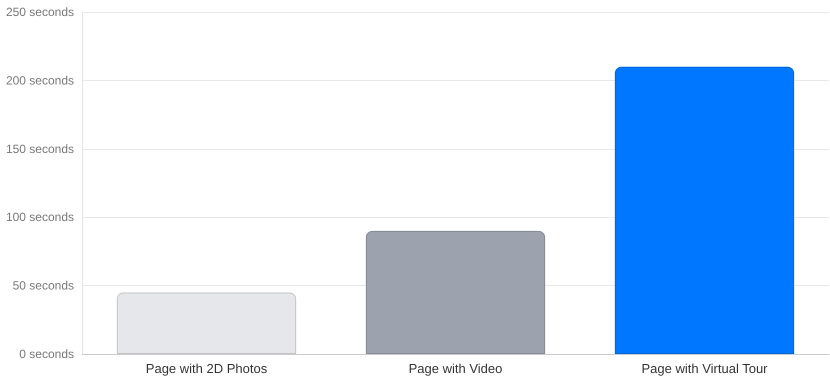 The height and width of the screenshot is (384, 830). Describe the element at coordinates (40, 217) in the screenshot. I see `y-tick-label: 100 seconds` at that location.